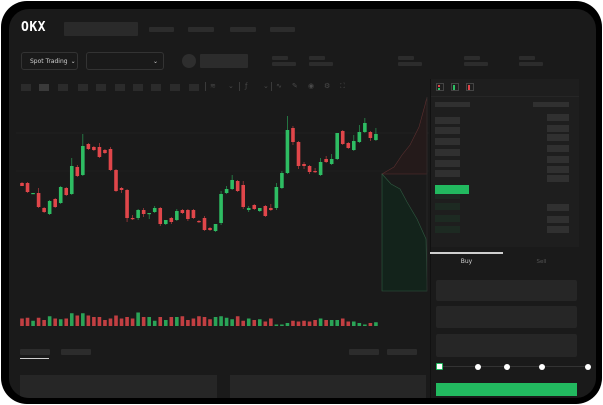 The image size is (603, 405). I want to click on divider, so click(205, 86).